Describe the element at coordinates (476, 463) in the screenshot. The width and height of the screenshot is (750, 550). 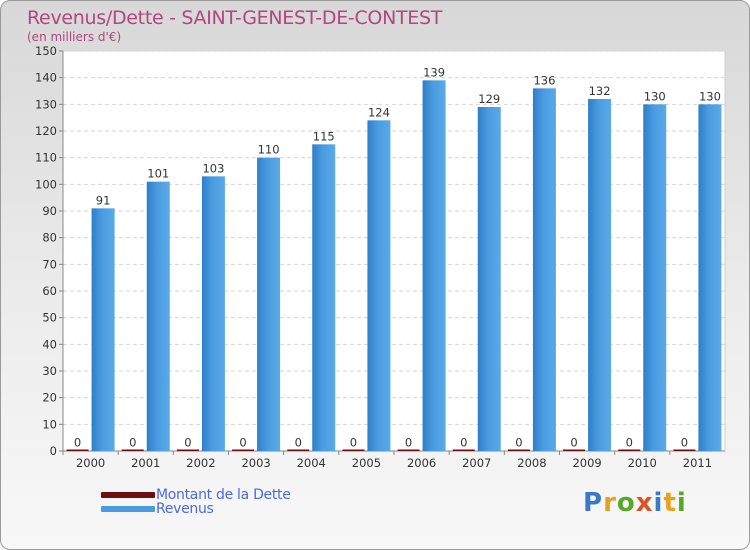
I see `x-tick-label: 2007` at that location.